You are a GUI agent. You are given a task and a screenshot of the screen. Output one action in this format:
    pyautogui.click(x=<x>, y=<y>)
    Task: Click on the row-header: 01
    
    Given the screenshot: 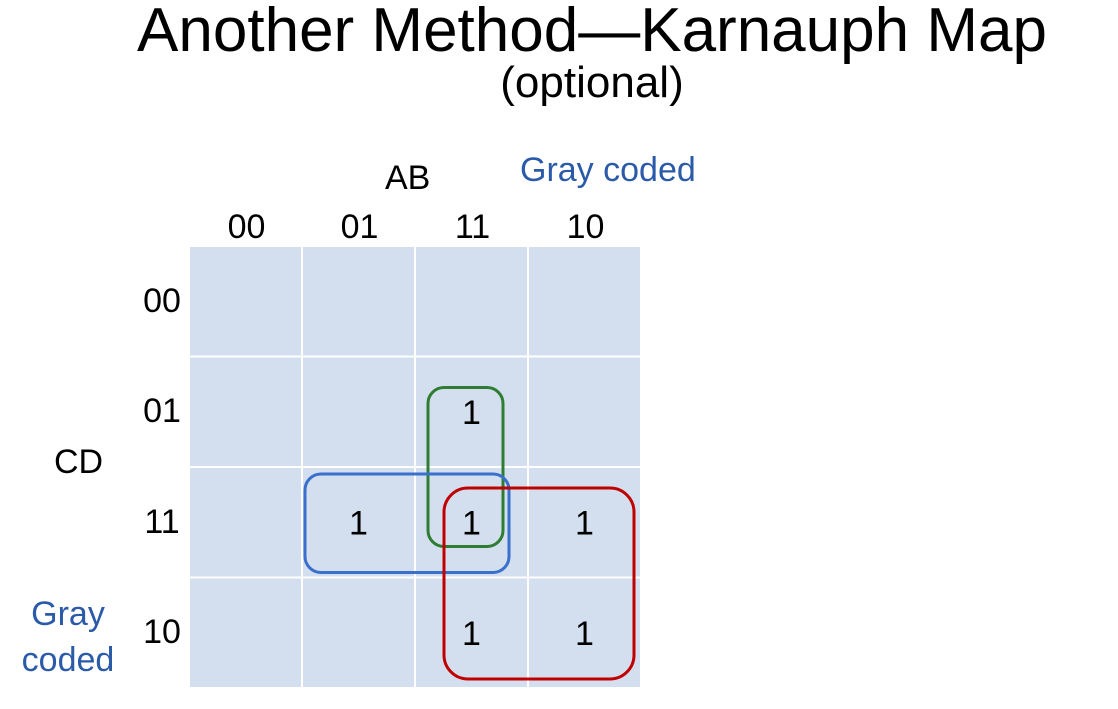 What is the action you would take?
    pyautogui.click(x=162, y=411)
    